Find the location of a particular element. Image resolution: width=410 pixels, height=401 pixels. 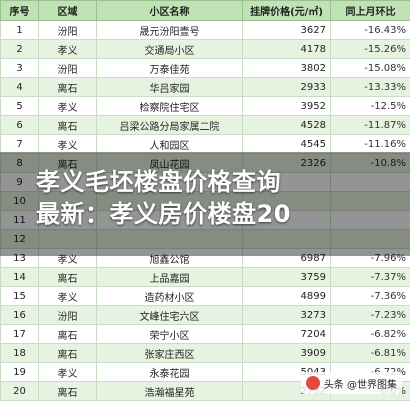

watermark-text: 头条 @世界图集 is located at coordinates (360, 383).